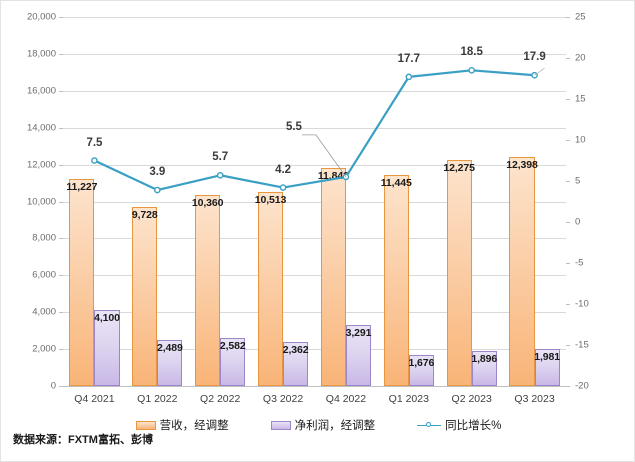  Describe the element at coordinates (220, 157) in the screenshot. I see `growth-value-label: 5.7` at that location.